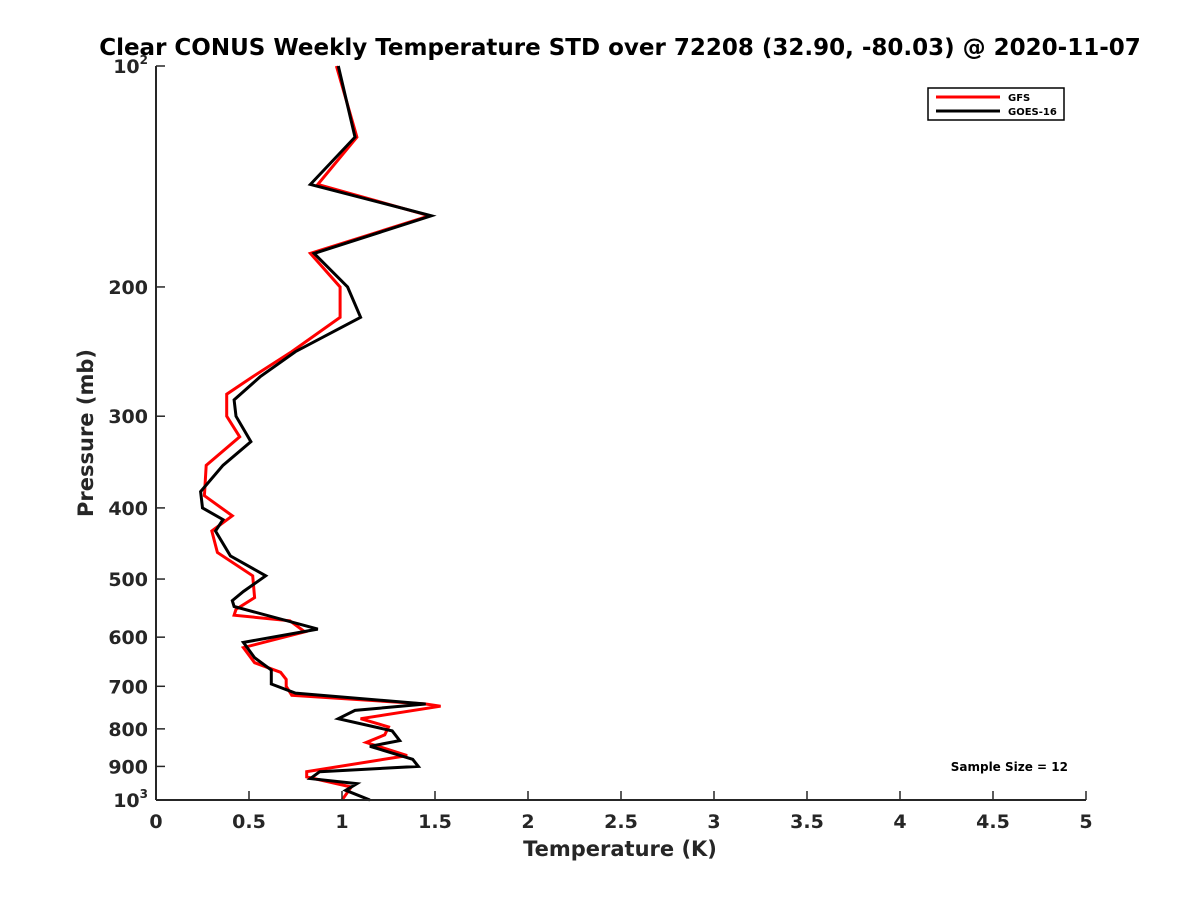  What do you see at coordinates (993, 822) in the screenshot?
I see `x-tick-label: 4.5` at bounding box center [993, 822].